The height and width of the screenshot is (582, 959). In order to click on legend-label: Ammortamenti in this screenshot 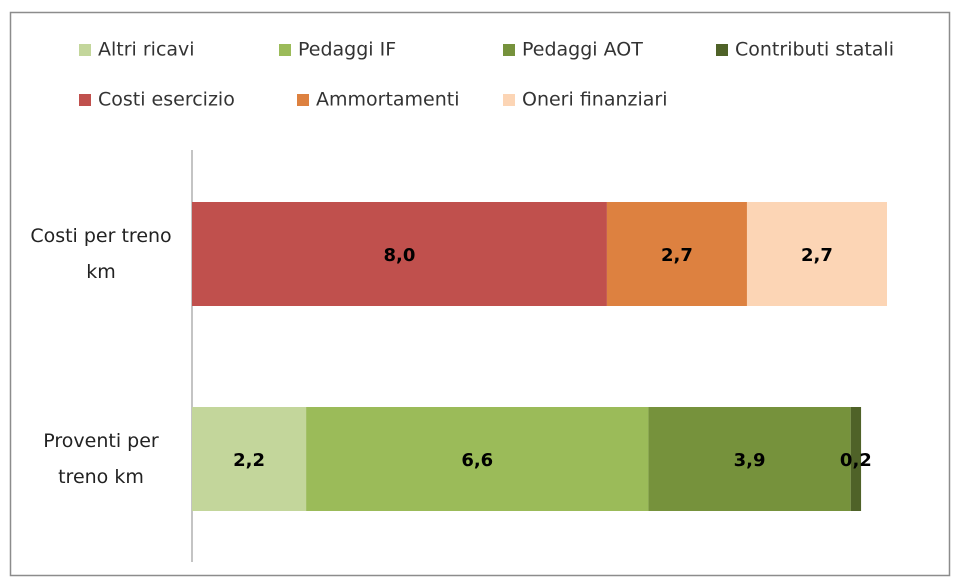, I will do `click(388, 100)`.